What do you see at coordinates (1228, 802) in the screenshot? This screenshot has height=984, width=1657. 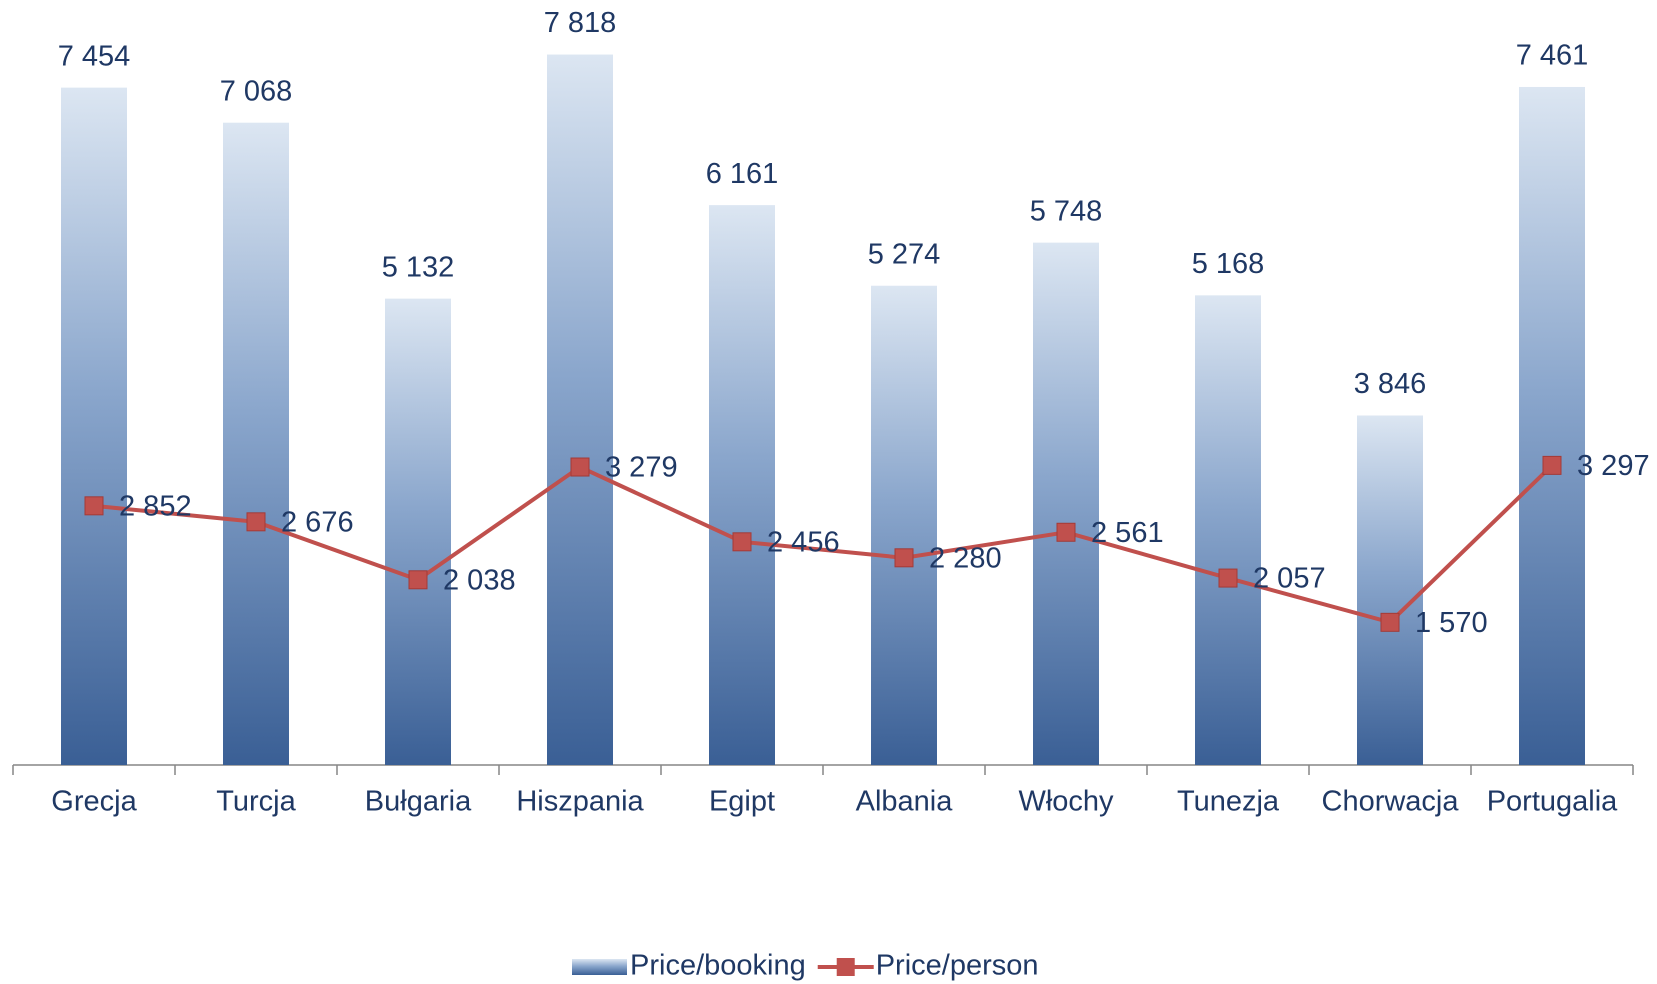 I see `x-tick-label: Tunezja` at bounding box center [1228, 802].